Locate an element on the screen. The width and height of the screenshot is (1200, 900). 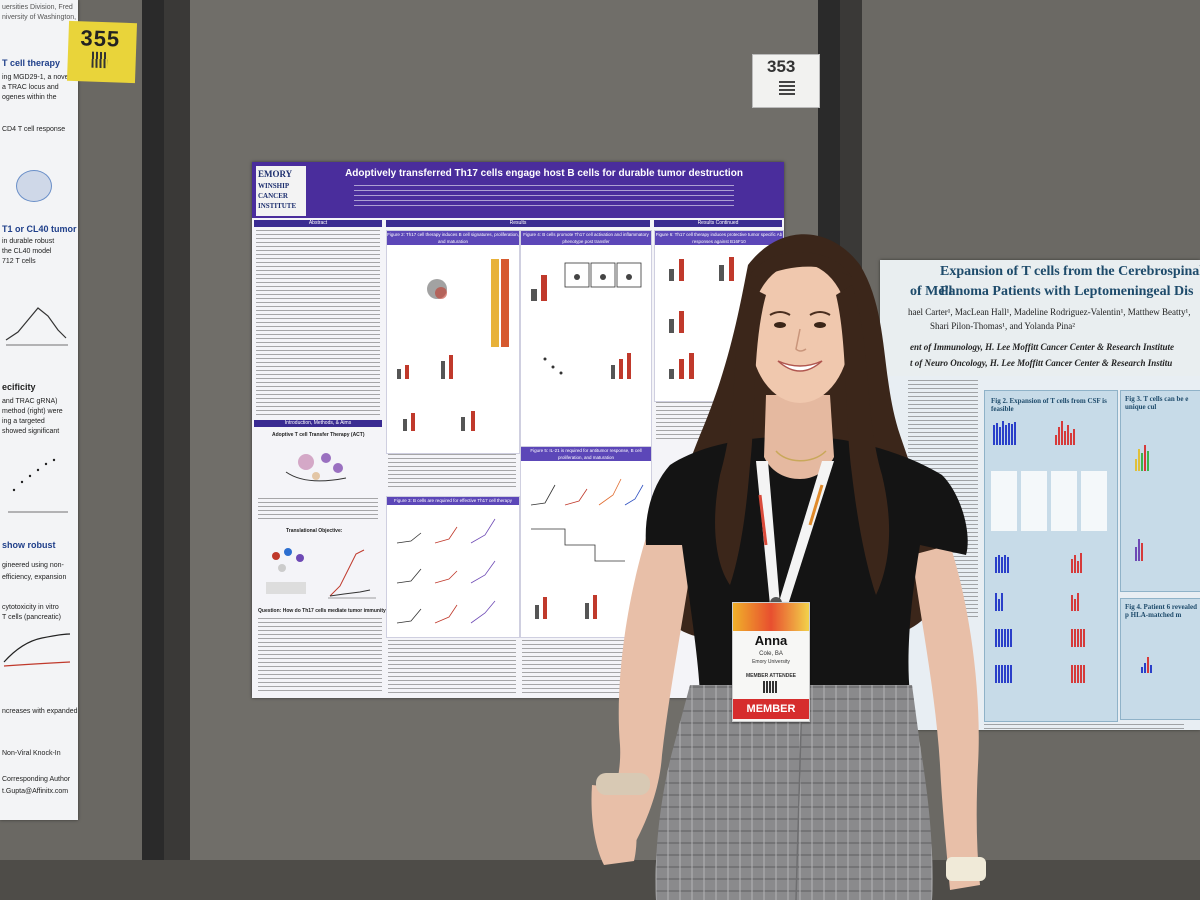
left-poster-line-plot is located at coordinates (36, 326).